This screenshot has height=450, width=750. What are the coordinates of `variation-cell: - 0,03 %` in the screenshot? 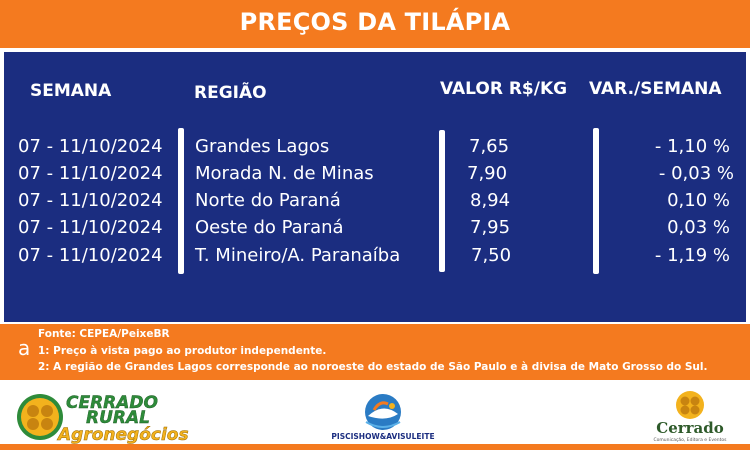 It's located at (696, 173).